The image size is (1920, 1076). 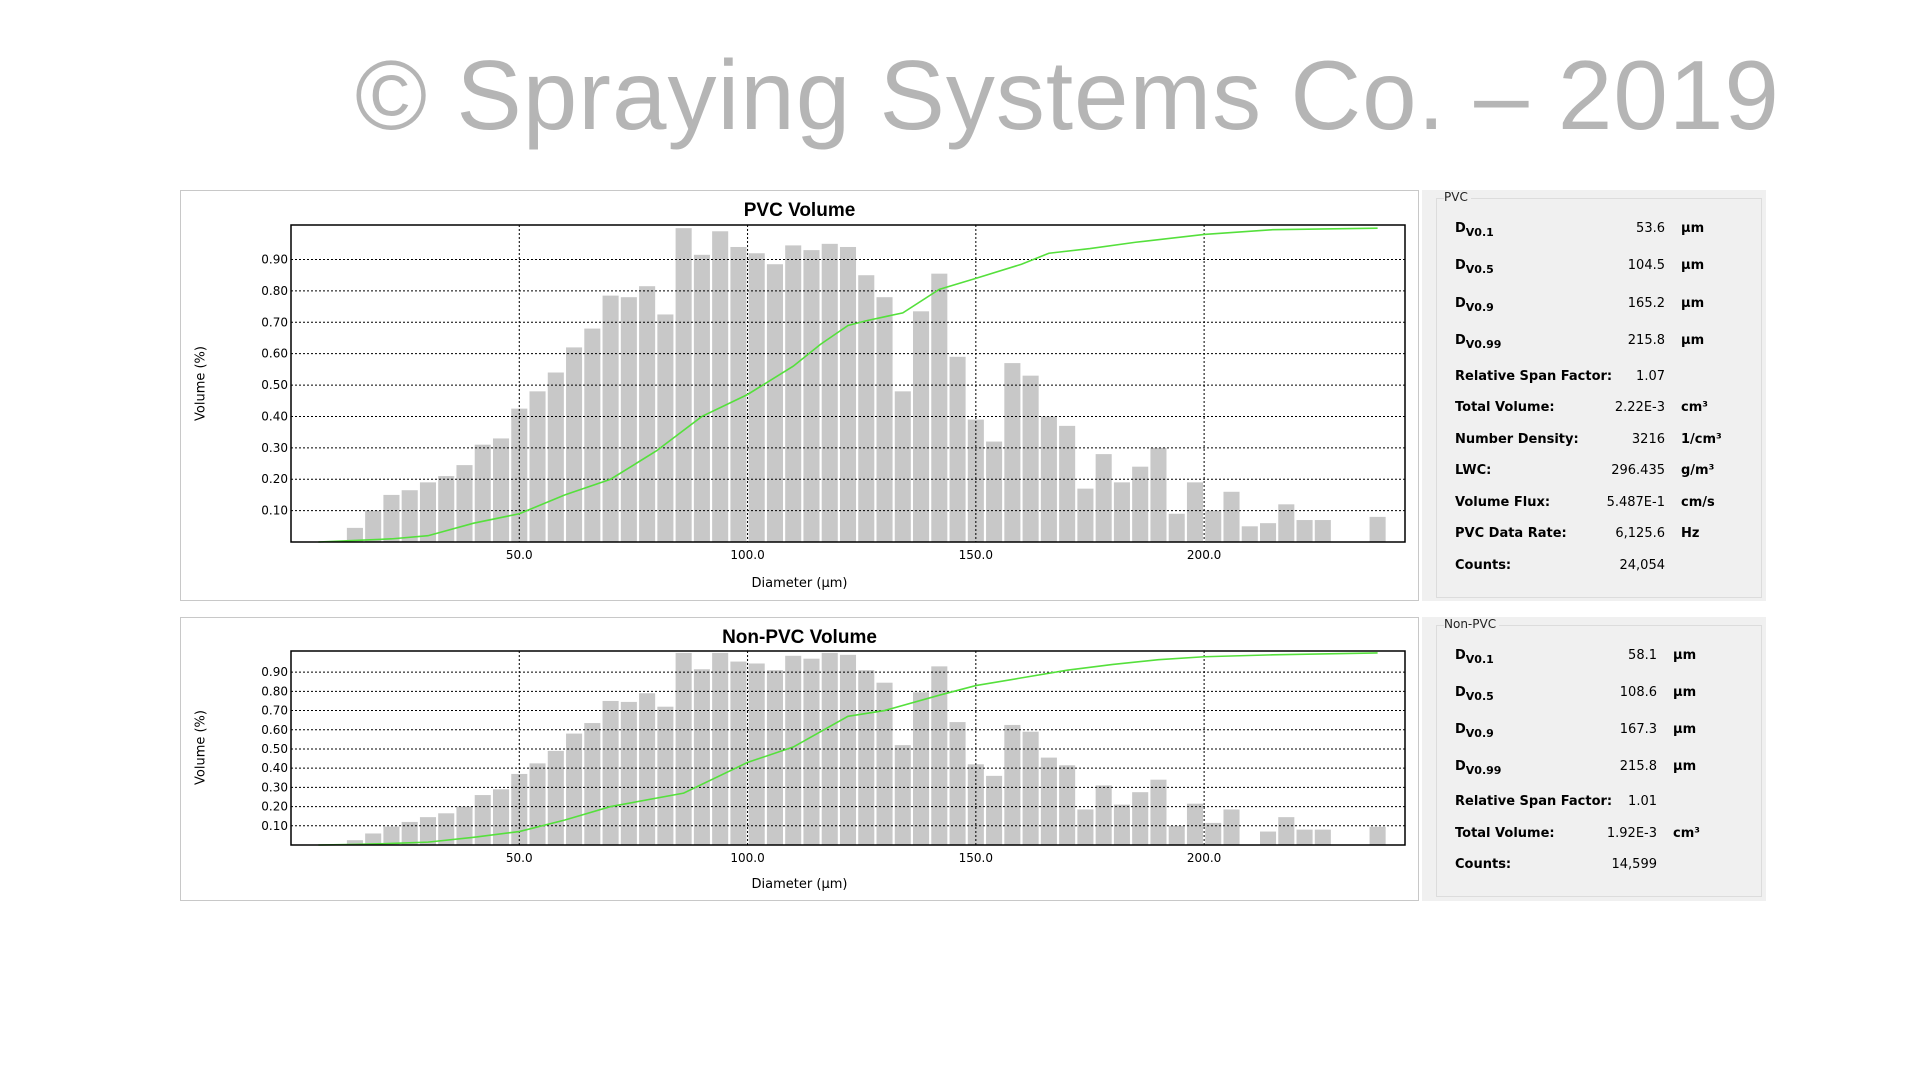 I want to click on y-tick-label: 0.80, so click(x=274, y=691).